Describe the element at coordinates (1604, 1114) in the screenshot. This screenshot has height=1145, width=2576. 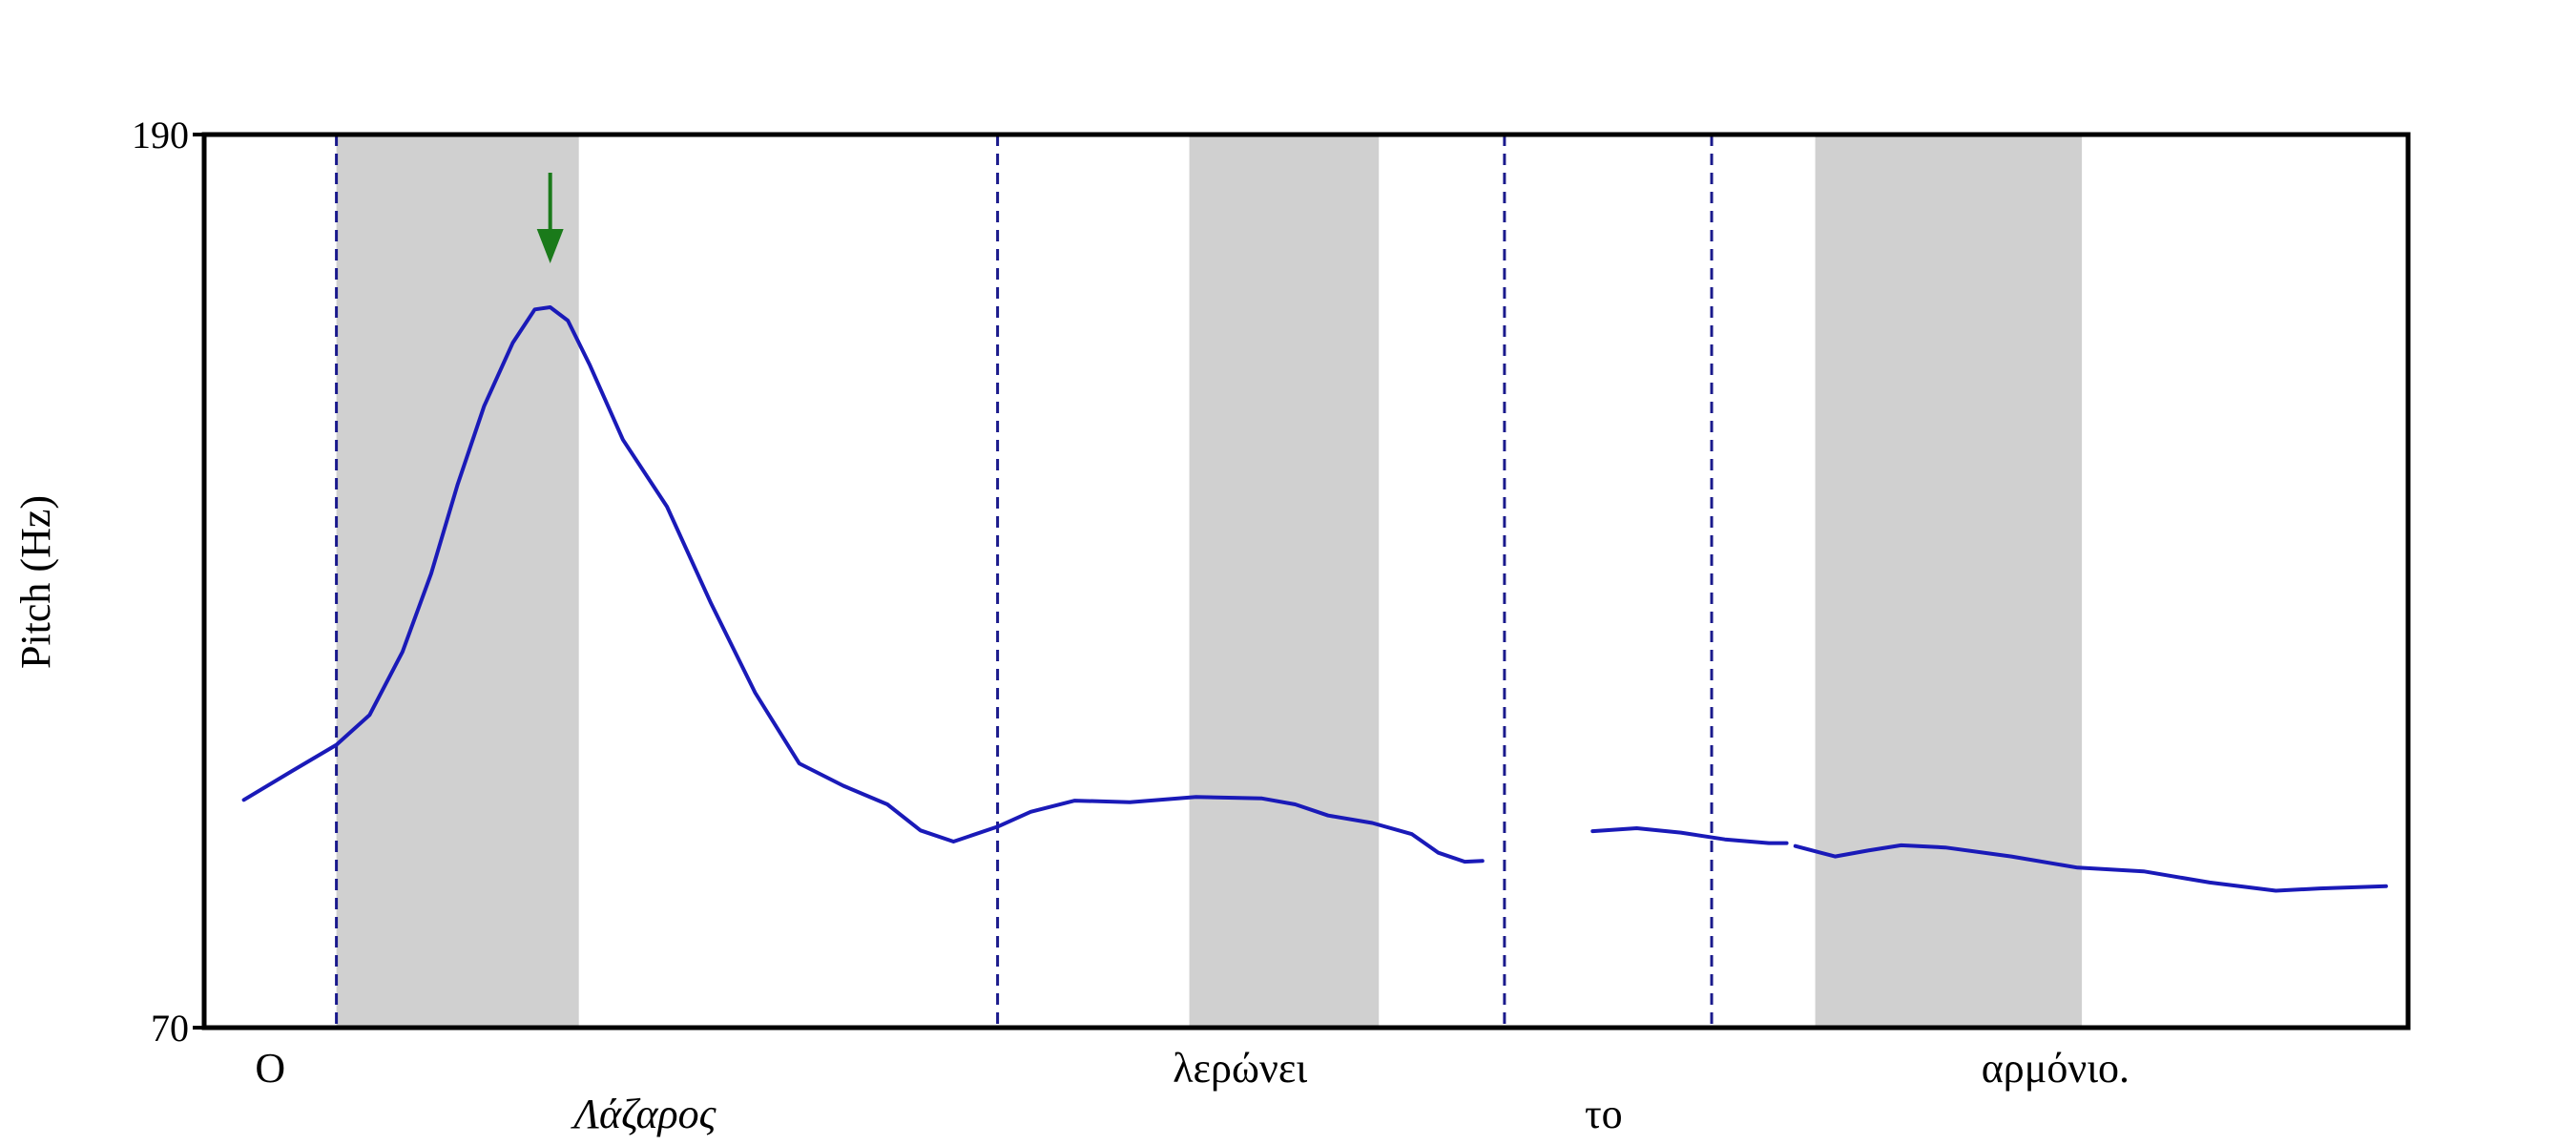
I see `word-label: το` at that location.